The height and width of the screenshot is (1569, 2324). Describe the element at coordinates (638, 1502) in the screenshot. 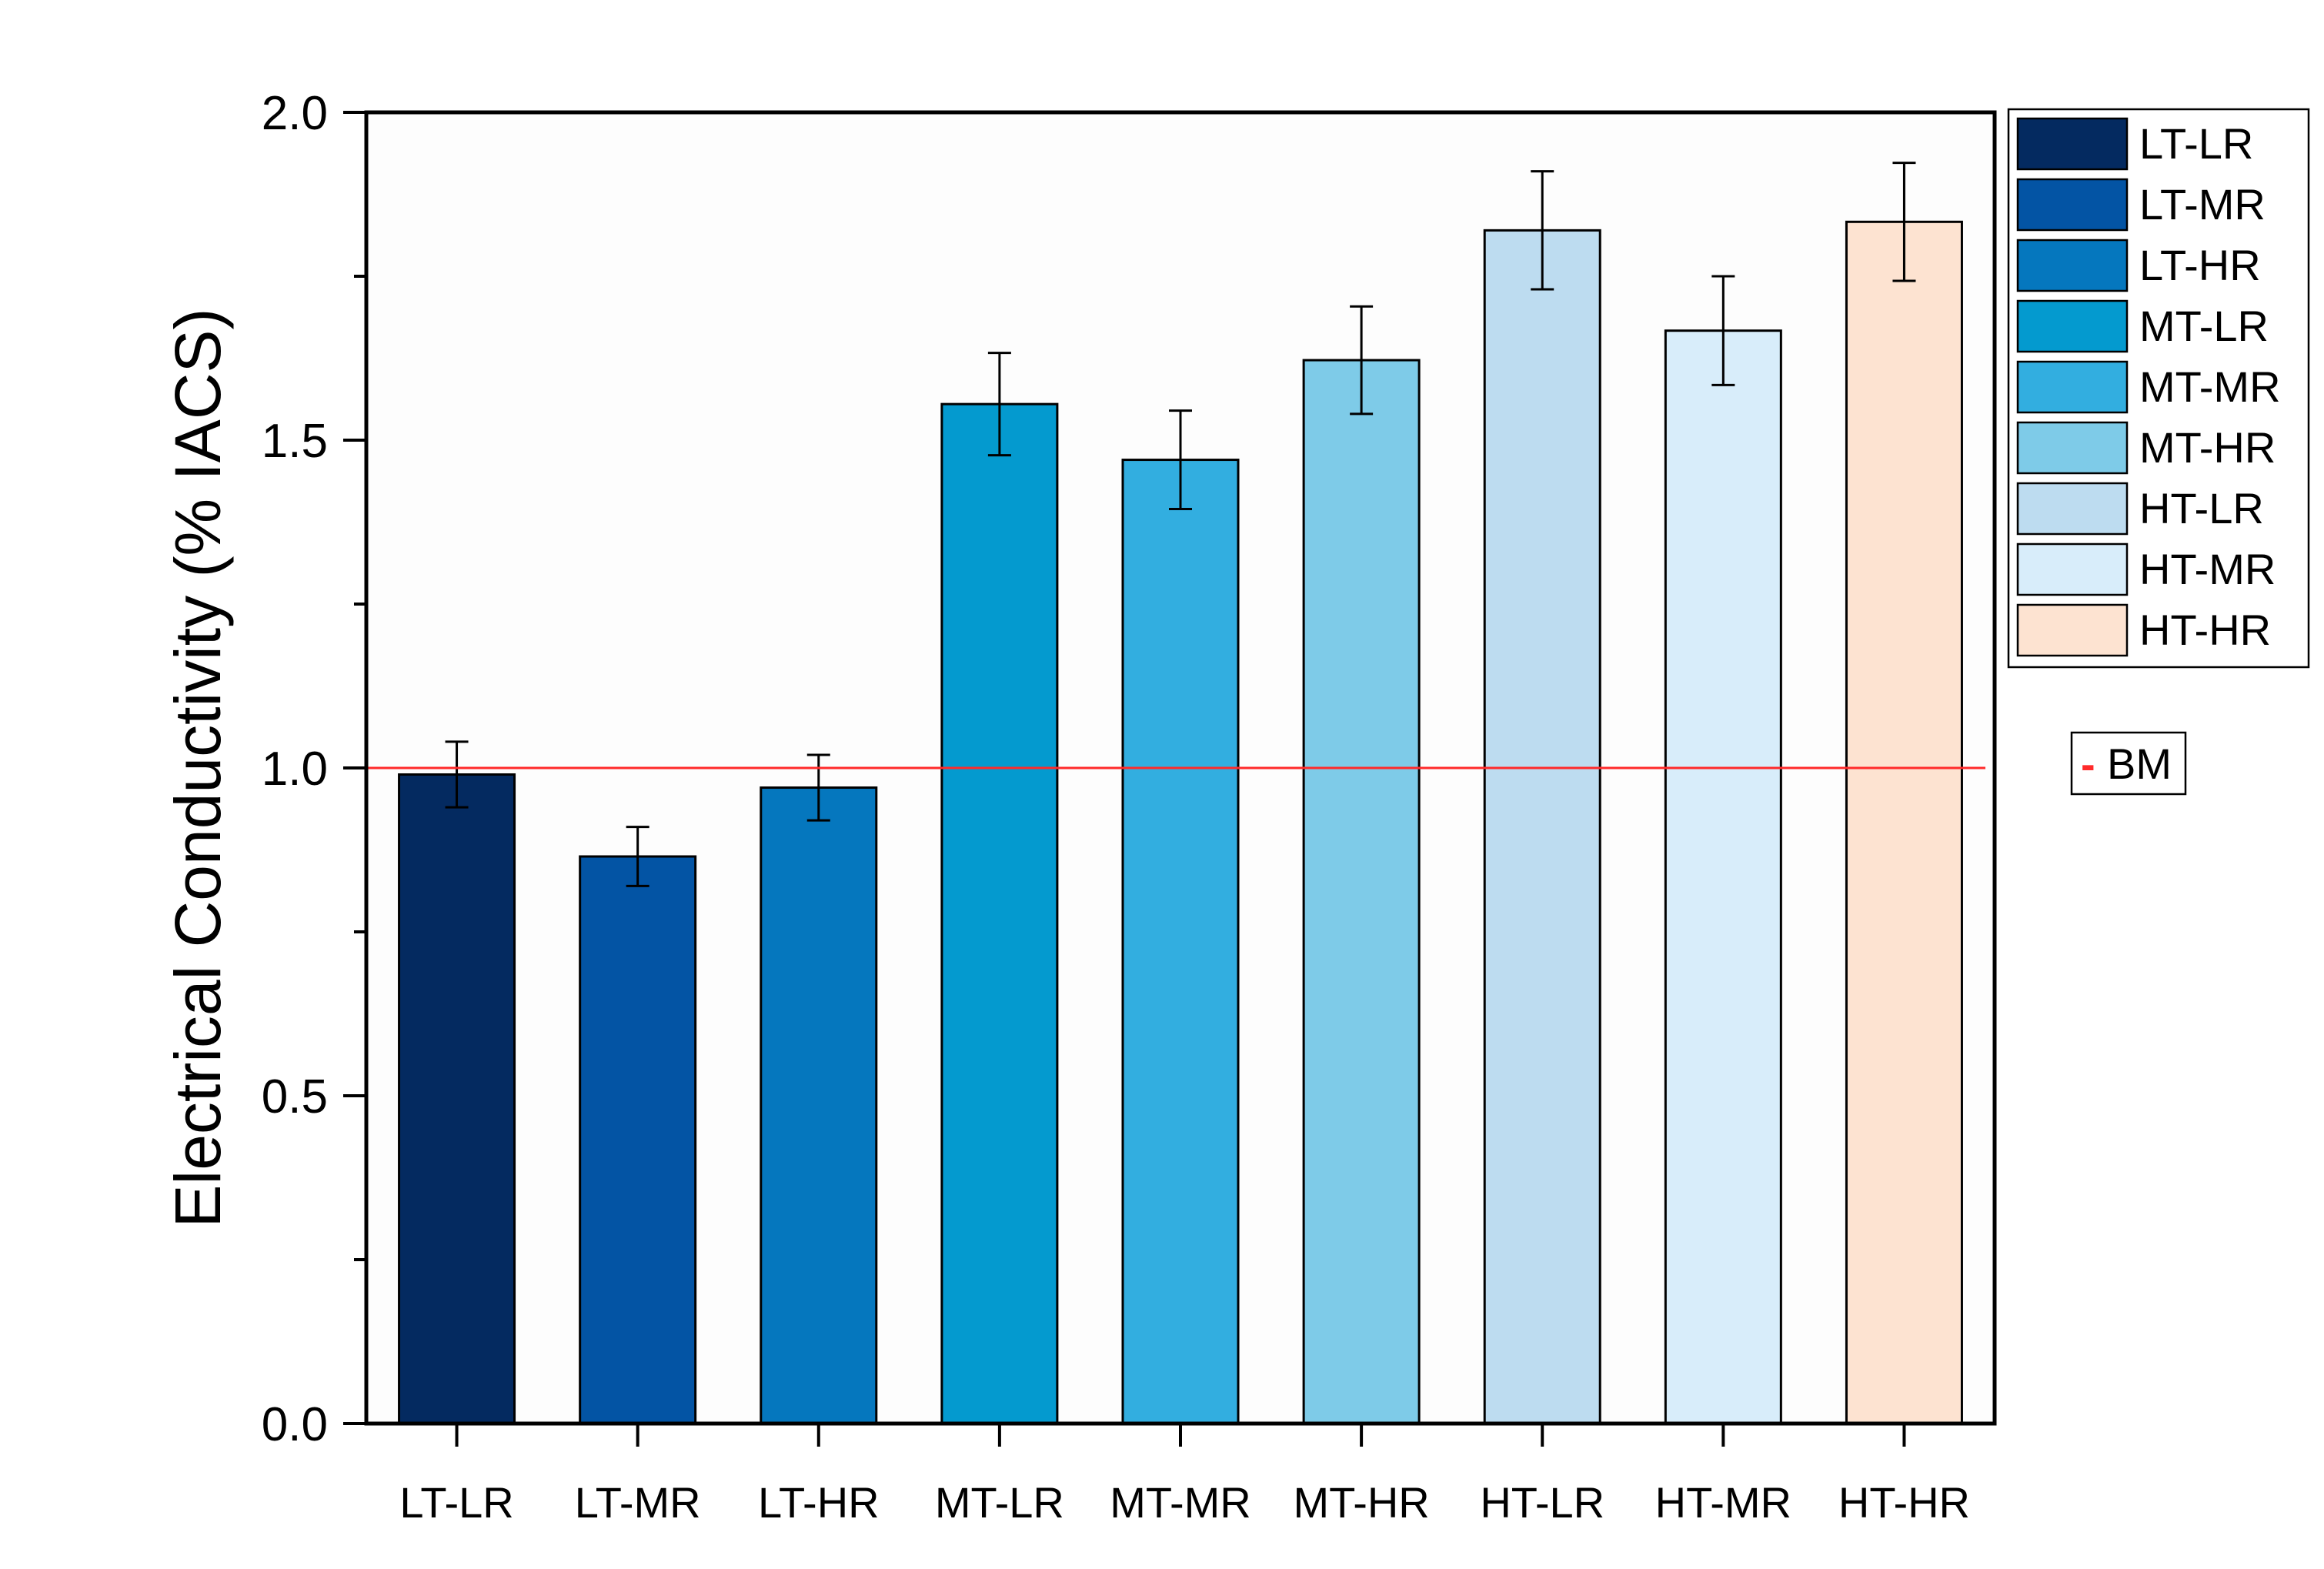

I see `x-tick-label: LT-MR` at that location.